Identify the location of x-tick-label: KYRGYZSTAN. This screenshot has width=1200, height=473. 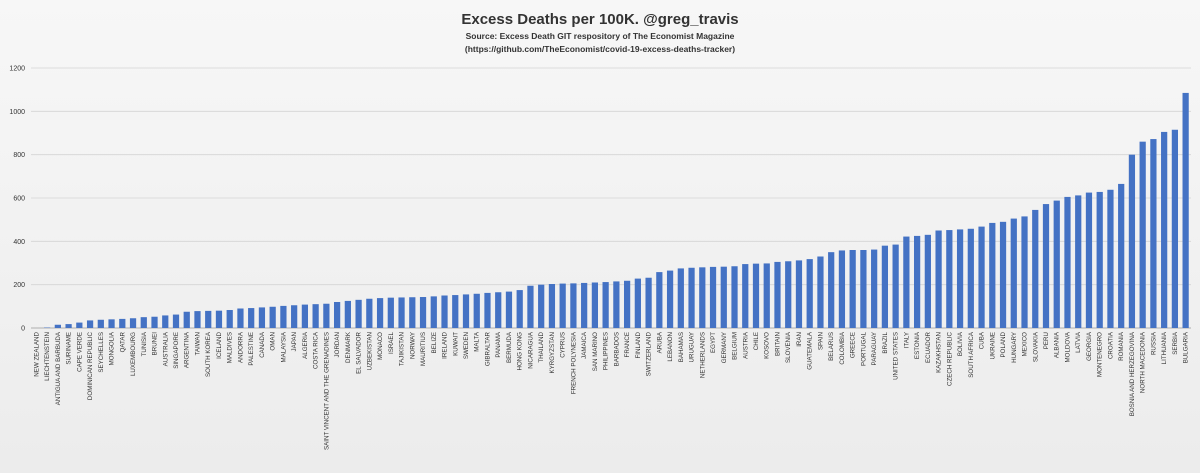
(552, 352).